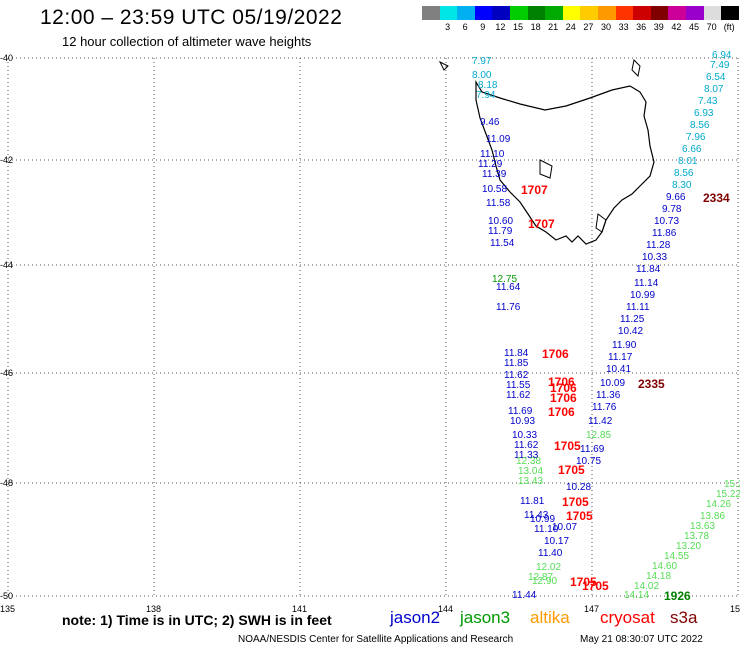  What do you see at coordinates (646, 586) in the screenshot?
I see `swh-value-label: 14.02` at bounding box center [646, 586].